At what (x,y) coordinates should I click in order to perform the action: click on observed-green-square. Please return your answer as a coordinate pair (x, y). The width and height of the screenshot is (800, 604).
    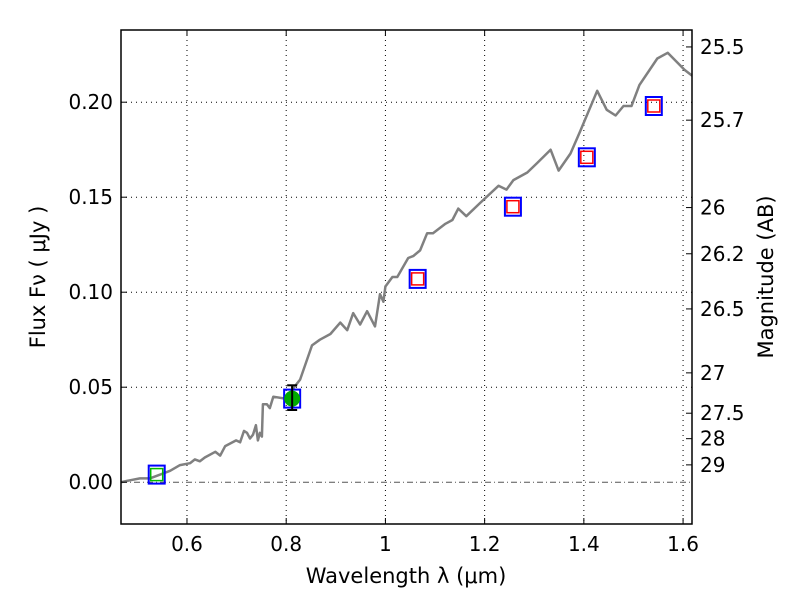
    Looking at the image, I should click on (156, 474).